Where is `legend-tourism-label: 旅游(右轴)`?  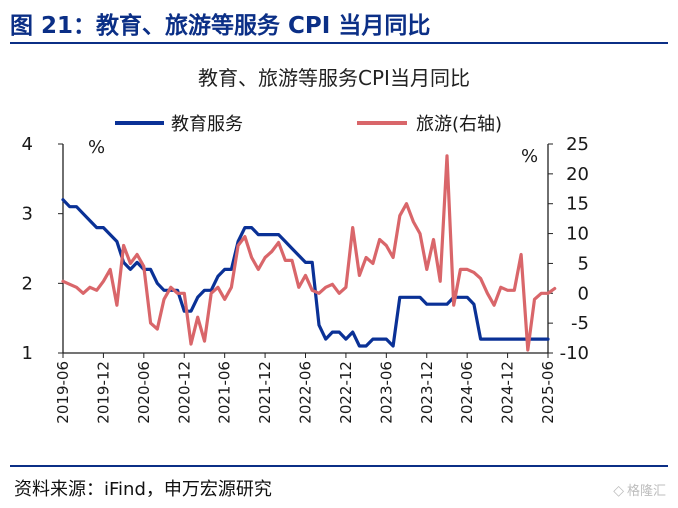 legend-tourism-label: 旅游(右轴) is located at coordinates (459, 124).